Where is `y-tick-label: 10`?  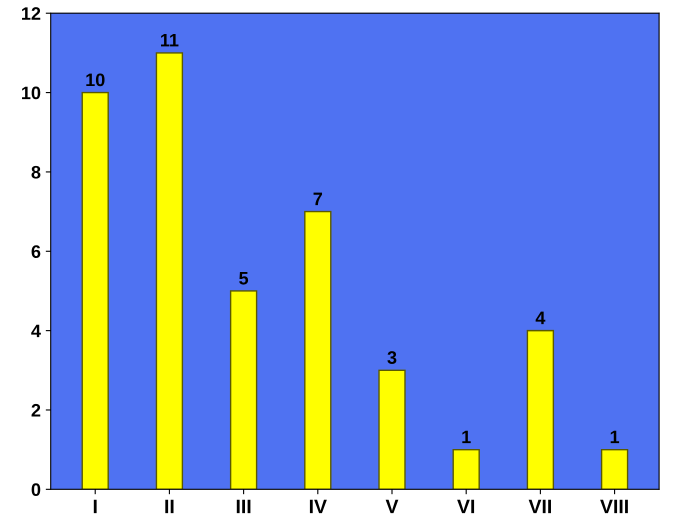 y-tick-label: 10 is located at coordinates (31, 93).